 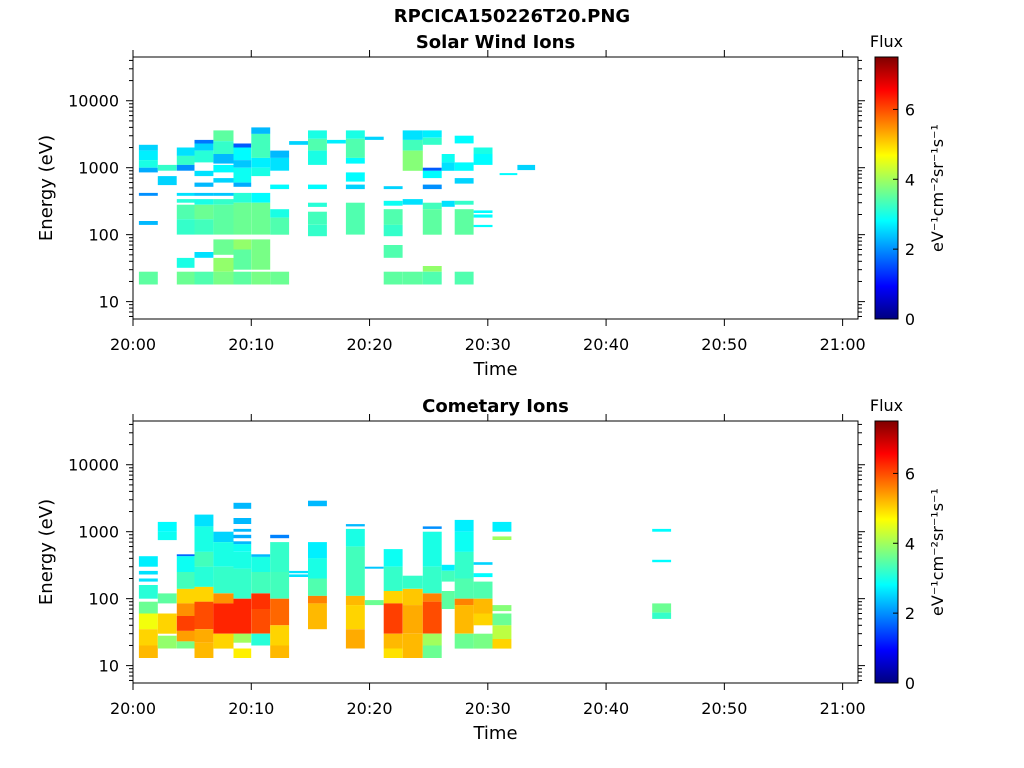 I want to click on x-tick-label: 20:30, so click(x=488, y=344).